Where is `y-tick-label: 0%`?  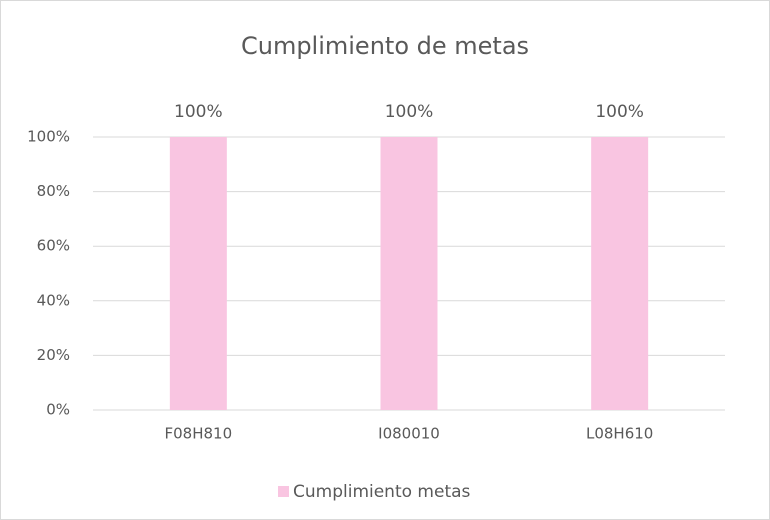
y-tick-label: 0% is located at coordinates (58, 410).